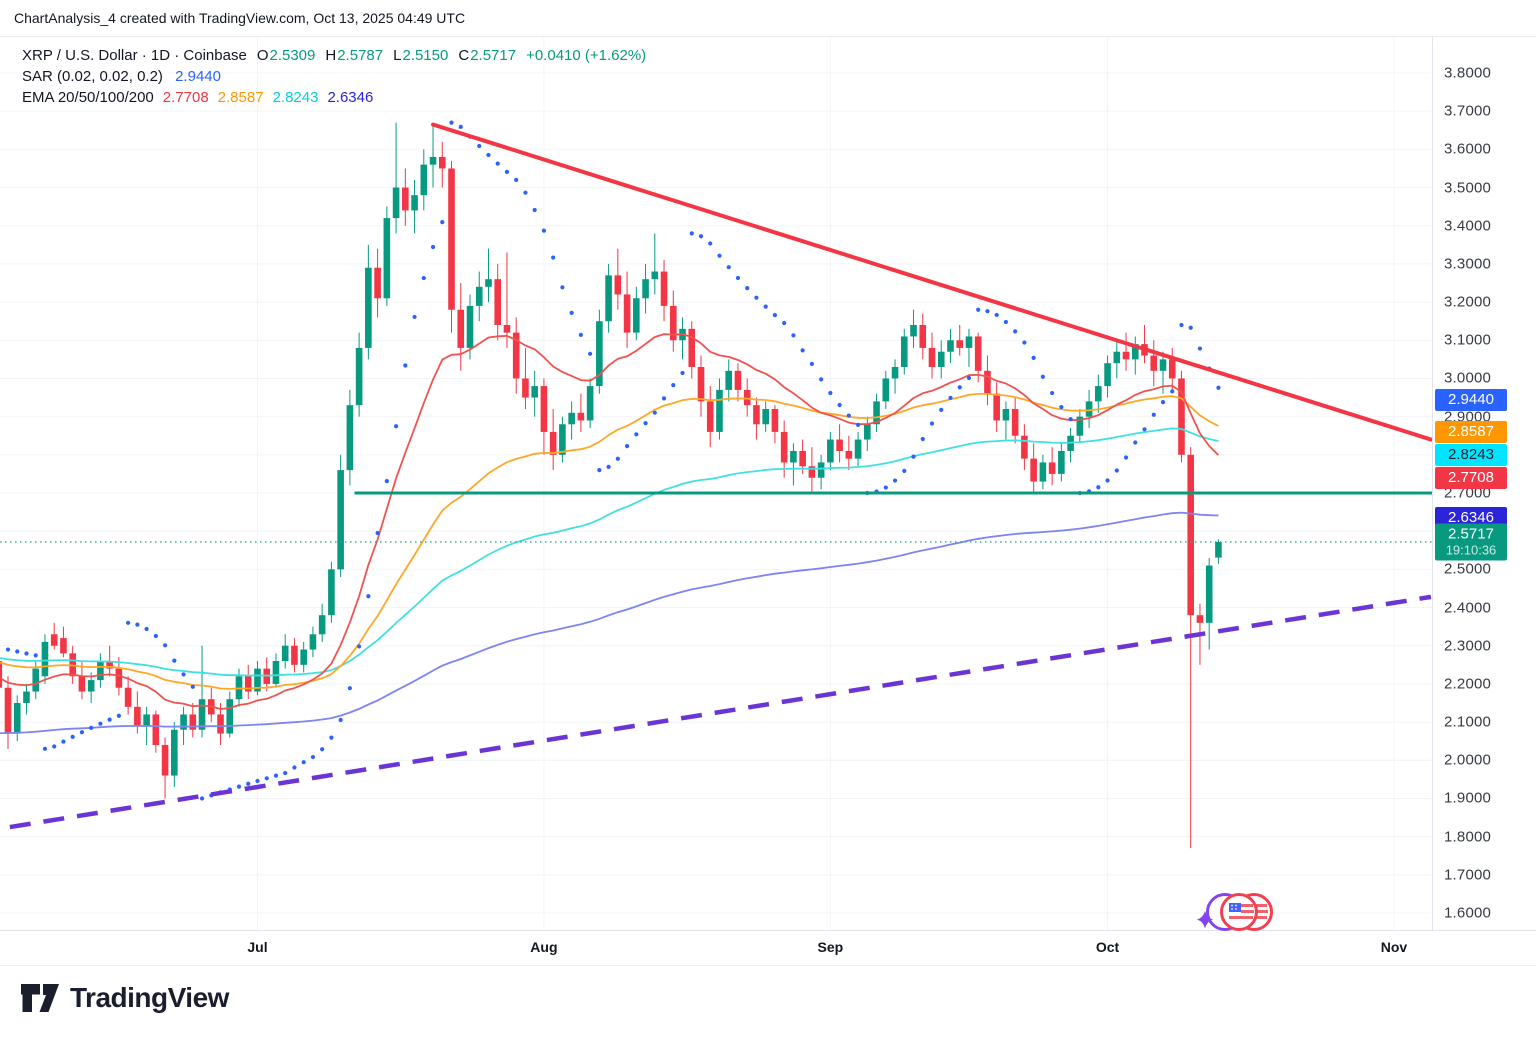 The image size is (1536, 1041). What do you see at coordinates (1468, 684) in the screenshot?
I see `price-tick-label: 2.2000` at bounding box center [1468, 684].